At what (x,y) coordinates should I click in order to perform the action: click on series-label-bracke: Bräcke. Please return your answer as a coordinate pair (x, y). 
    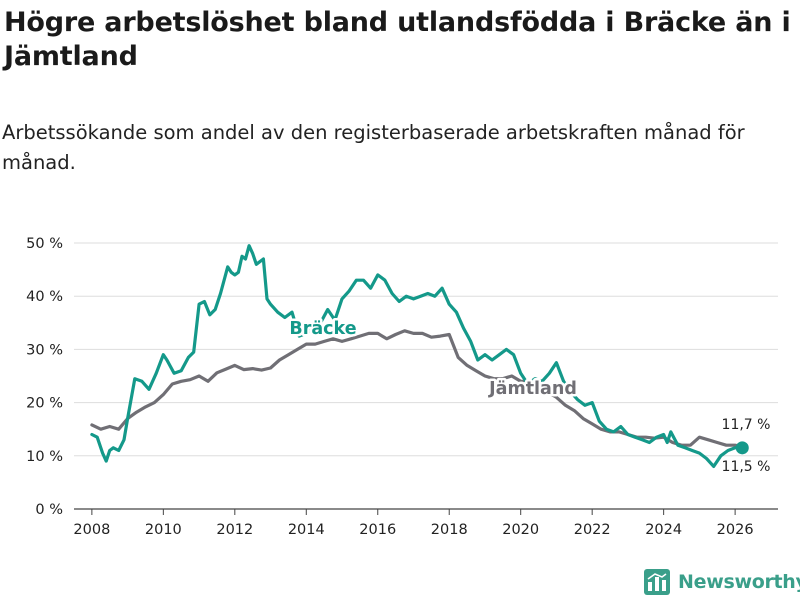
    Looking at the image, I should click on (322, 329).